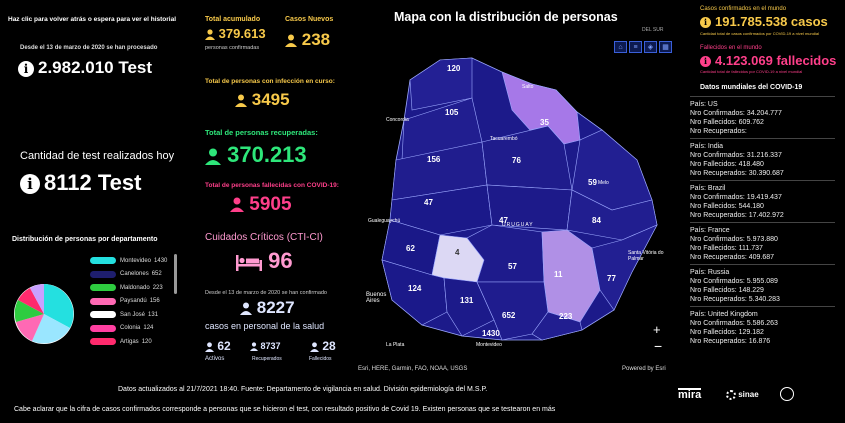  What do you see at coordinates (395, 345) in the screenshot?
I see `city-label: La Plata` at bounding box center [395, 345].